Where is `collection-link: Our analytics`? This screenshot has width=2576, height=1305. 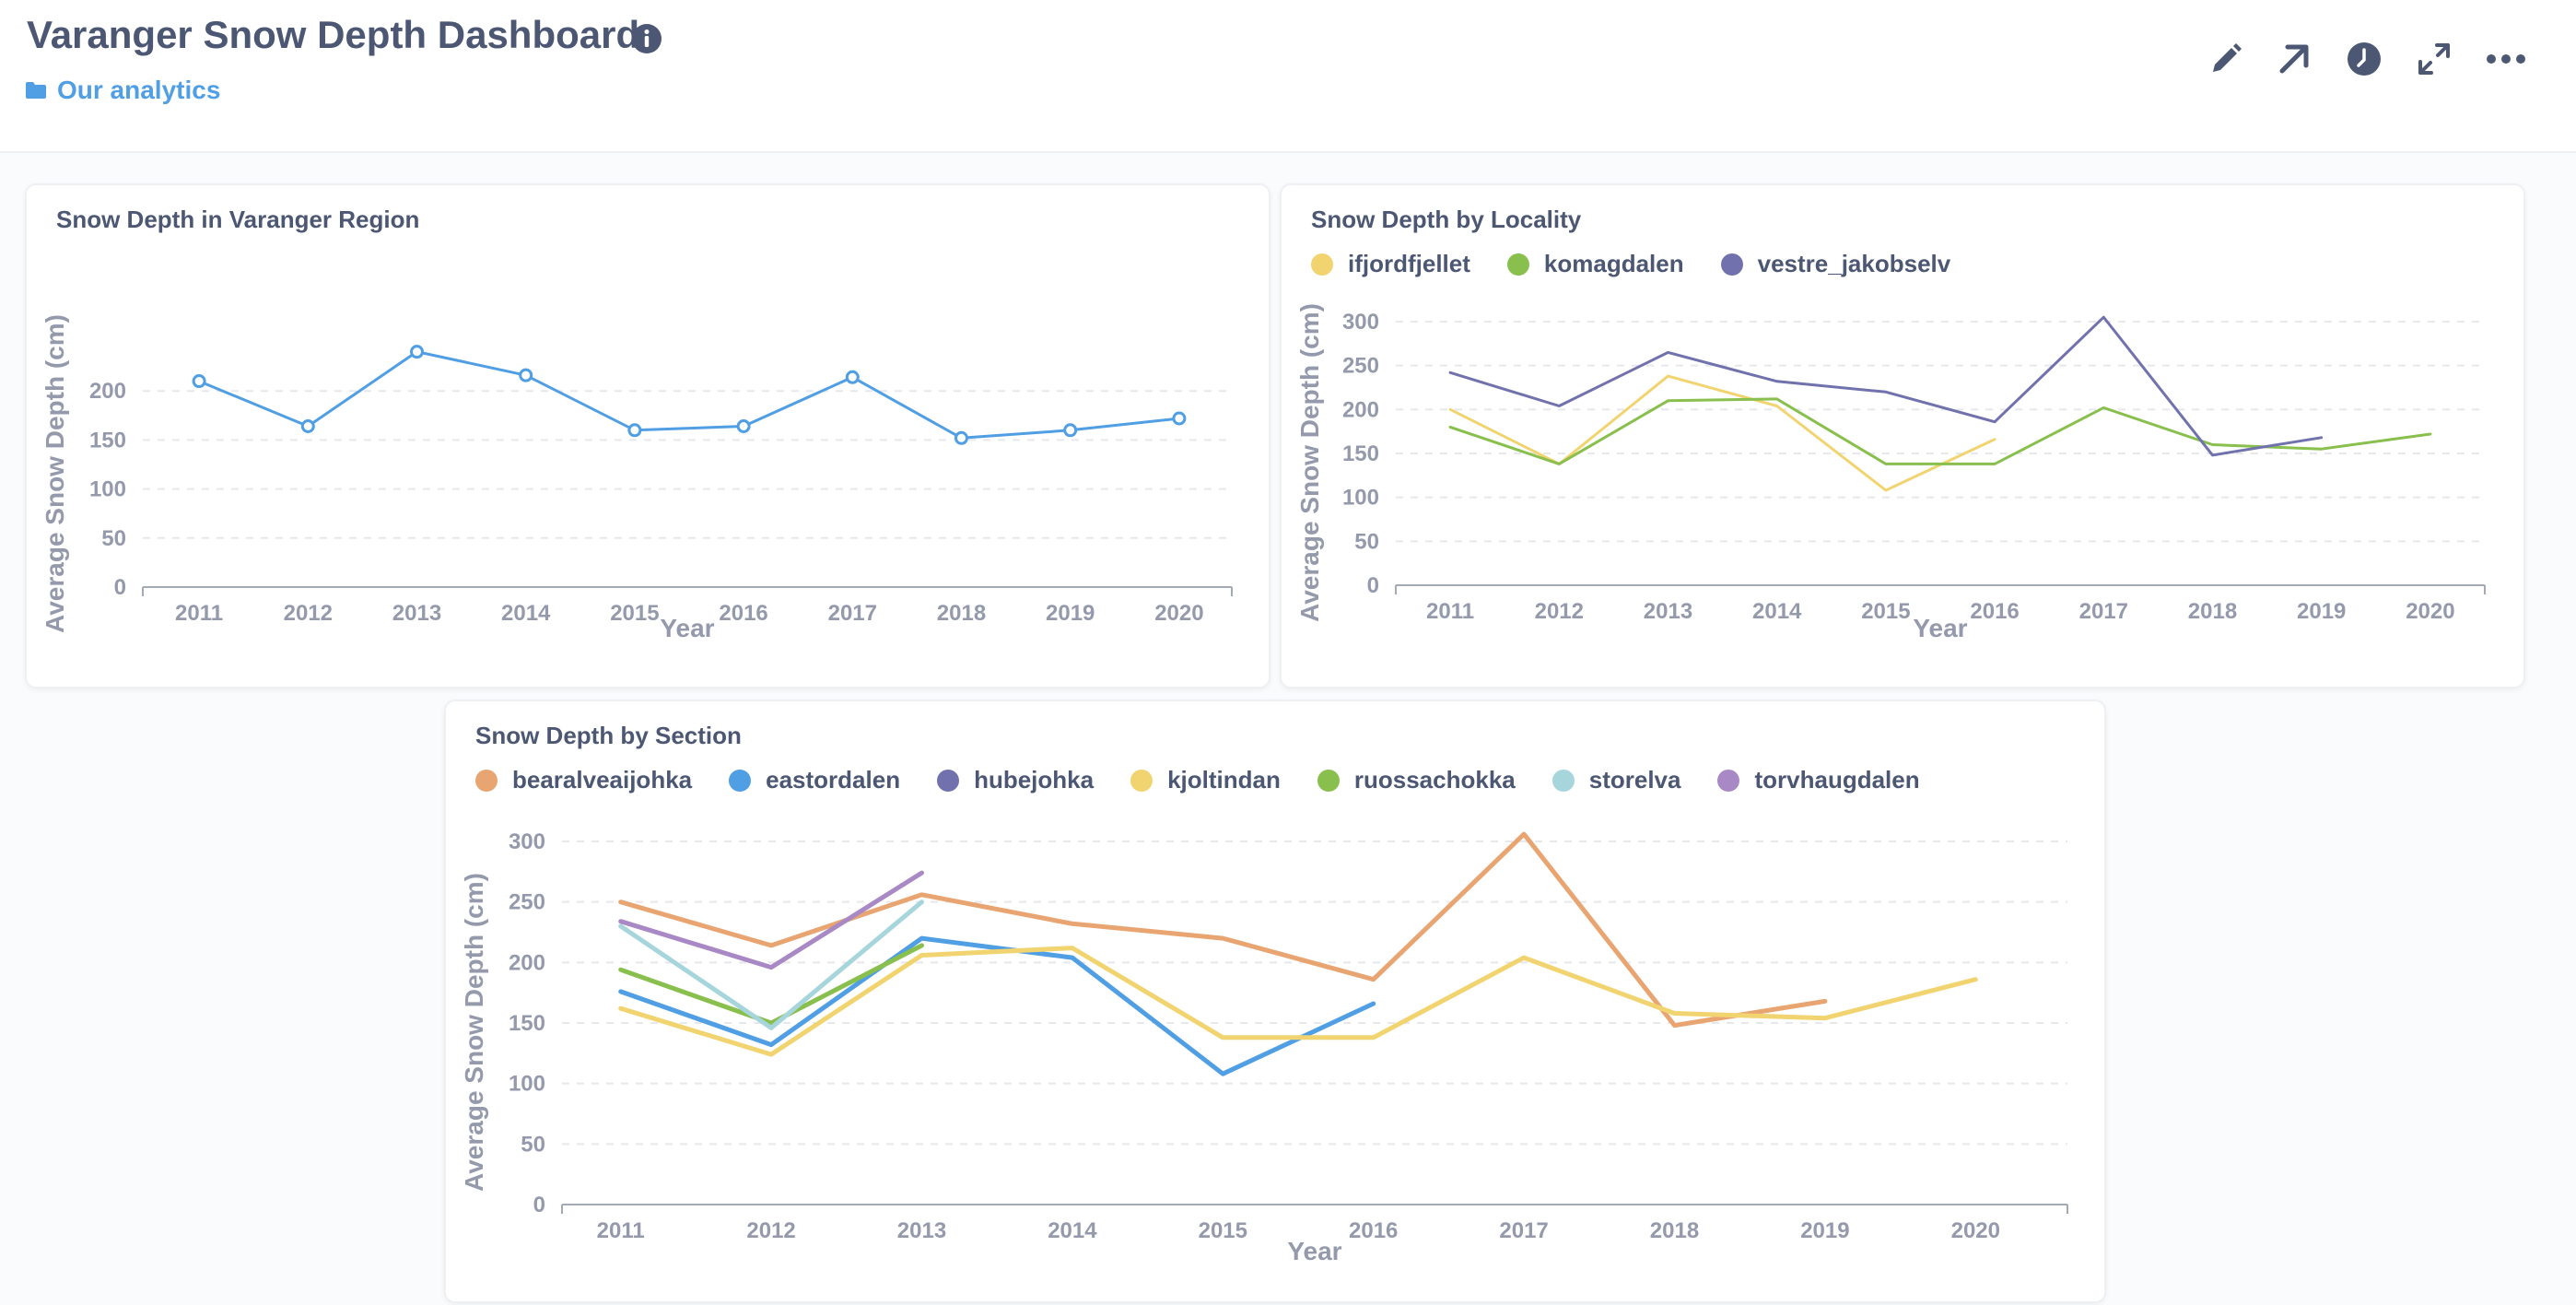
collection-link: Our analytics is located at coordinates (123, 91).